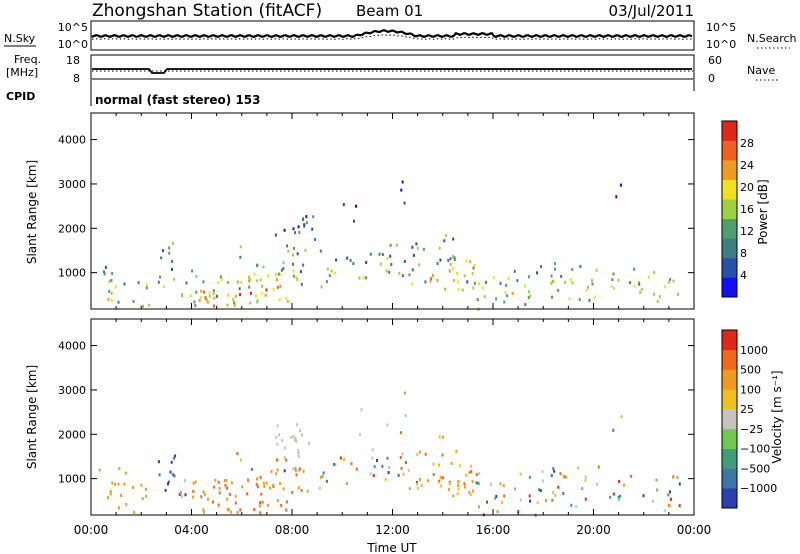 The image size is (800, 554). Describe the element at coordinates (72, 228) in the screenshot. I see `y-tick-label: 2000` at that location.